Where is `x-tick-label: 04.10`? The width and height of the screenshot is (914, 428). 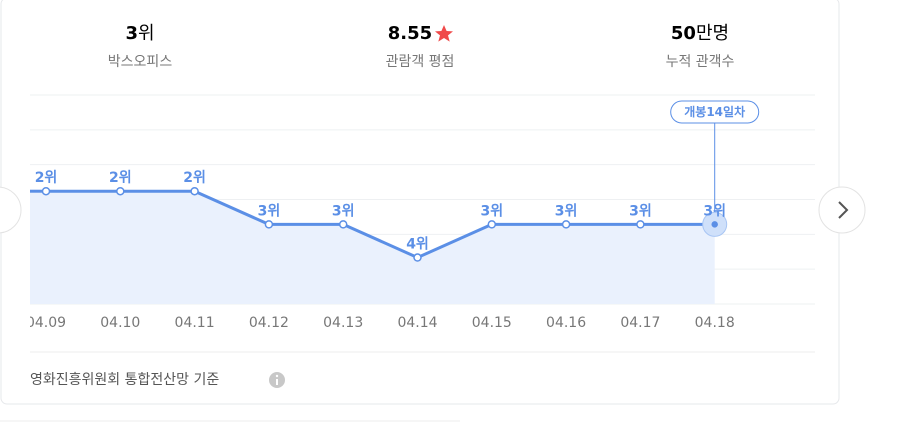
x-tick-label: 04.10 is located at coordinates (120, 323).